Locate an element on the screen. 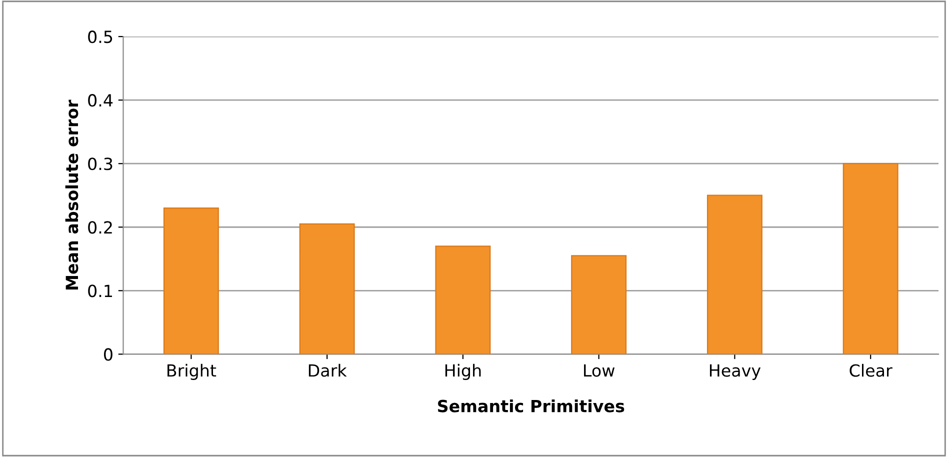 The height and width of the screenshot is (457, 948). y-axis-title: Mean absolute error is located at coordinates (71, 195).